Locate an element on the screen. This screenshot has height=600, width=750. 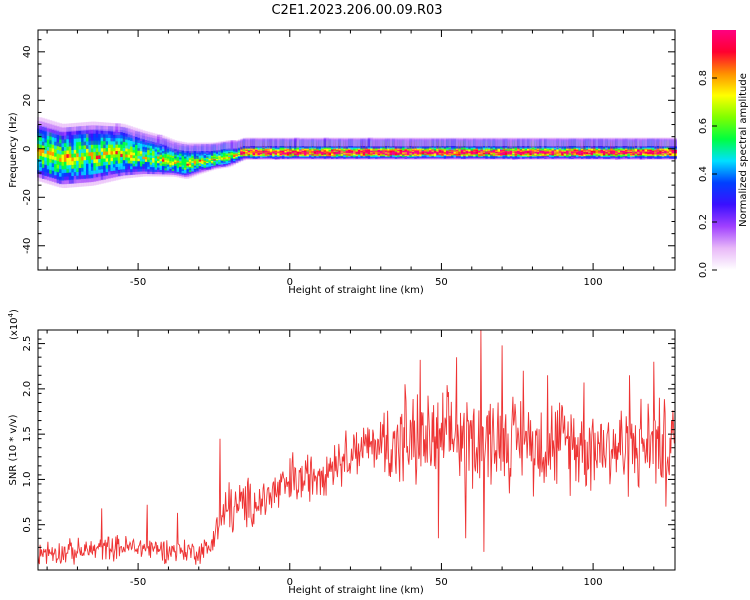
y-tick-label: 0.5 is located at coordinates (27, 525).